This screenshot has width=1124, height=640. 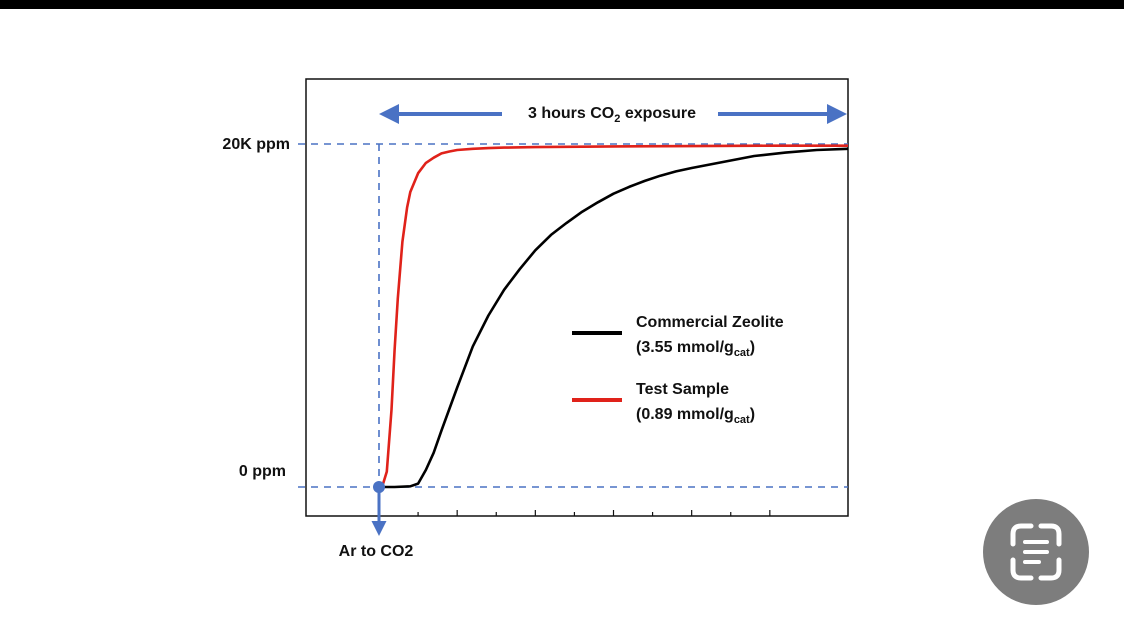 I want to click on text-scan-icon, so click(x=1036, y=552).